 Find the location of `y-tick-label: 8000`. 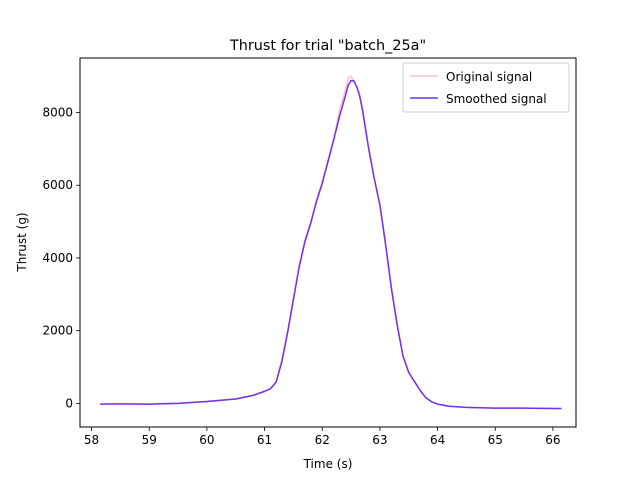

y-tick-label: 8000 is located at coordinates (57, 113).